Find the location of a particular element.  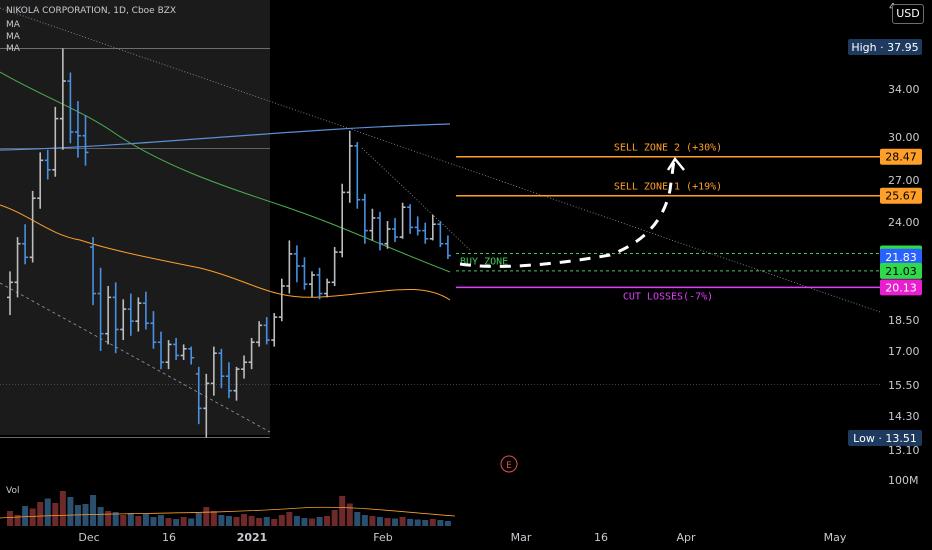

volume-axis-label: 100M is located at coordinates (903, 480).